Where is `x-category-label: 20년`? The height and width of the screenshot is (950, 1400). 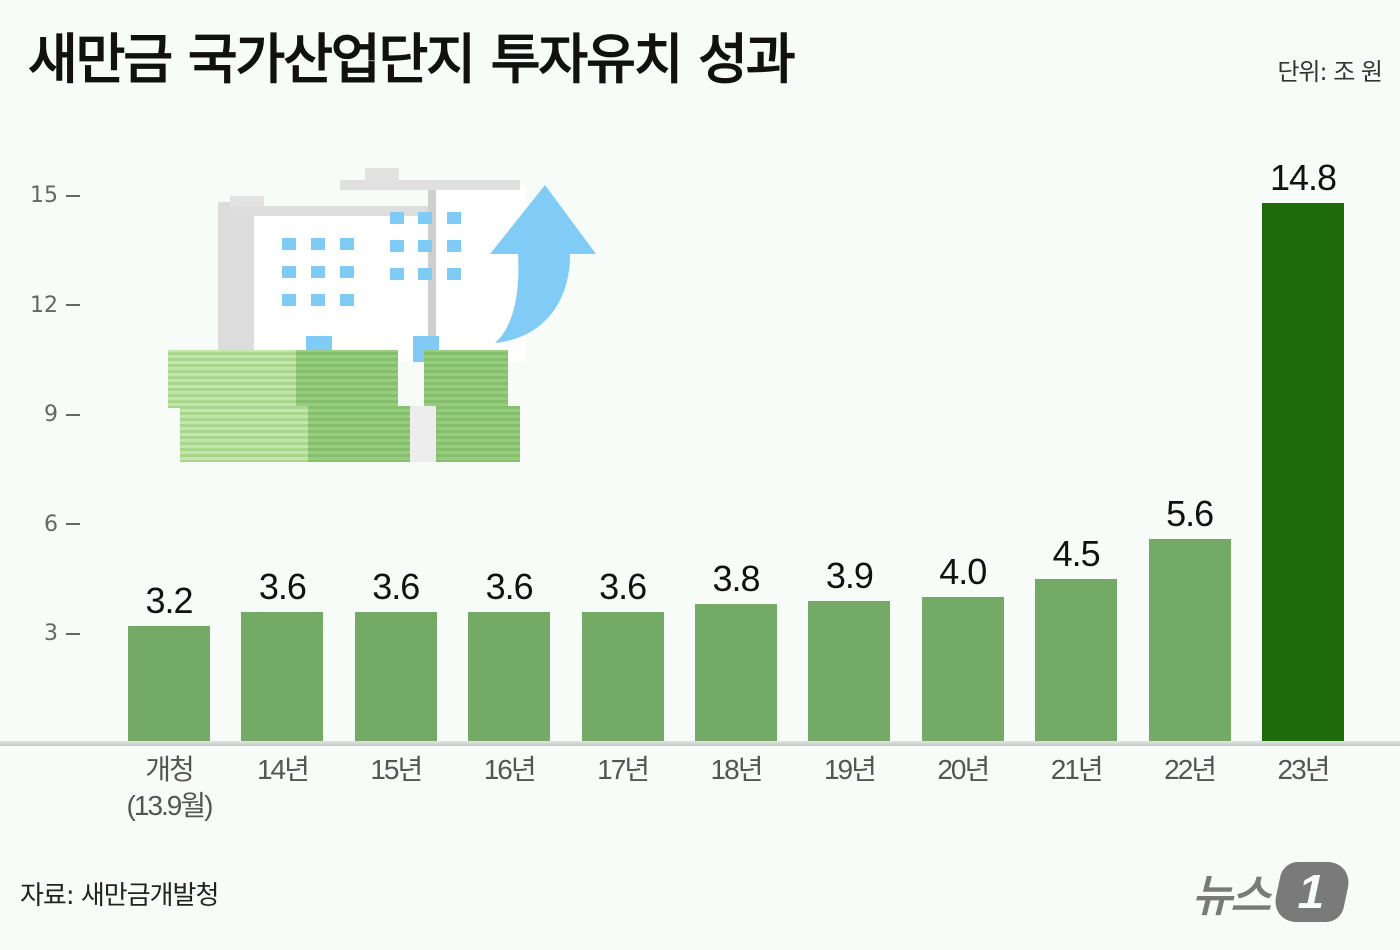
x-category-label: 20년 is located at coordinates (963, 770).